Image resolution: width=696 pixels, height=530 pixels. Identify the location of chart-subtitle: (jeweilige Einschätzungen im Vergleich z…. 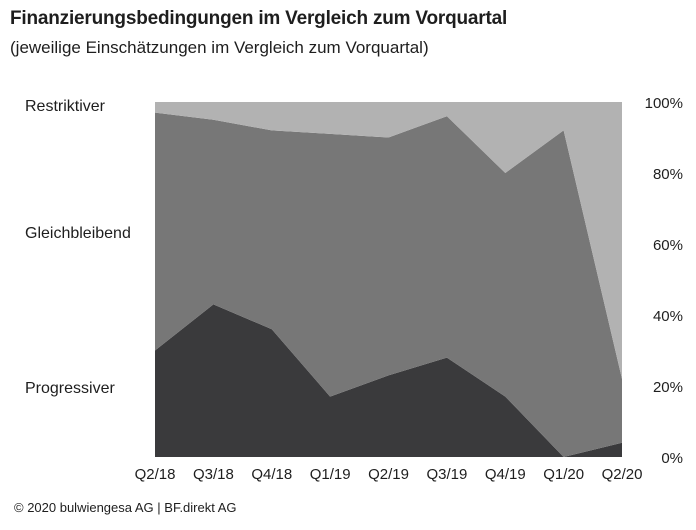
(219, 47).